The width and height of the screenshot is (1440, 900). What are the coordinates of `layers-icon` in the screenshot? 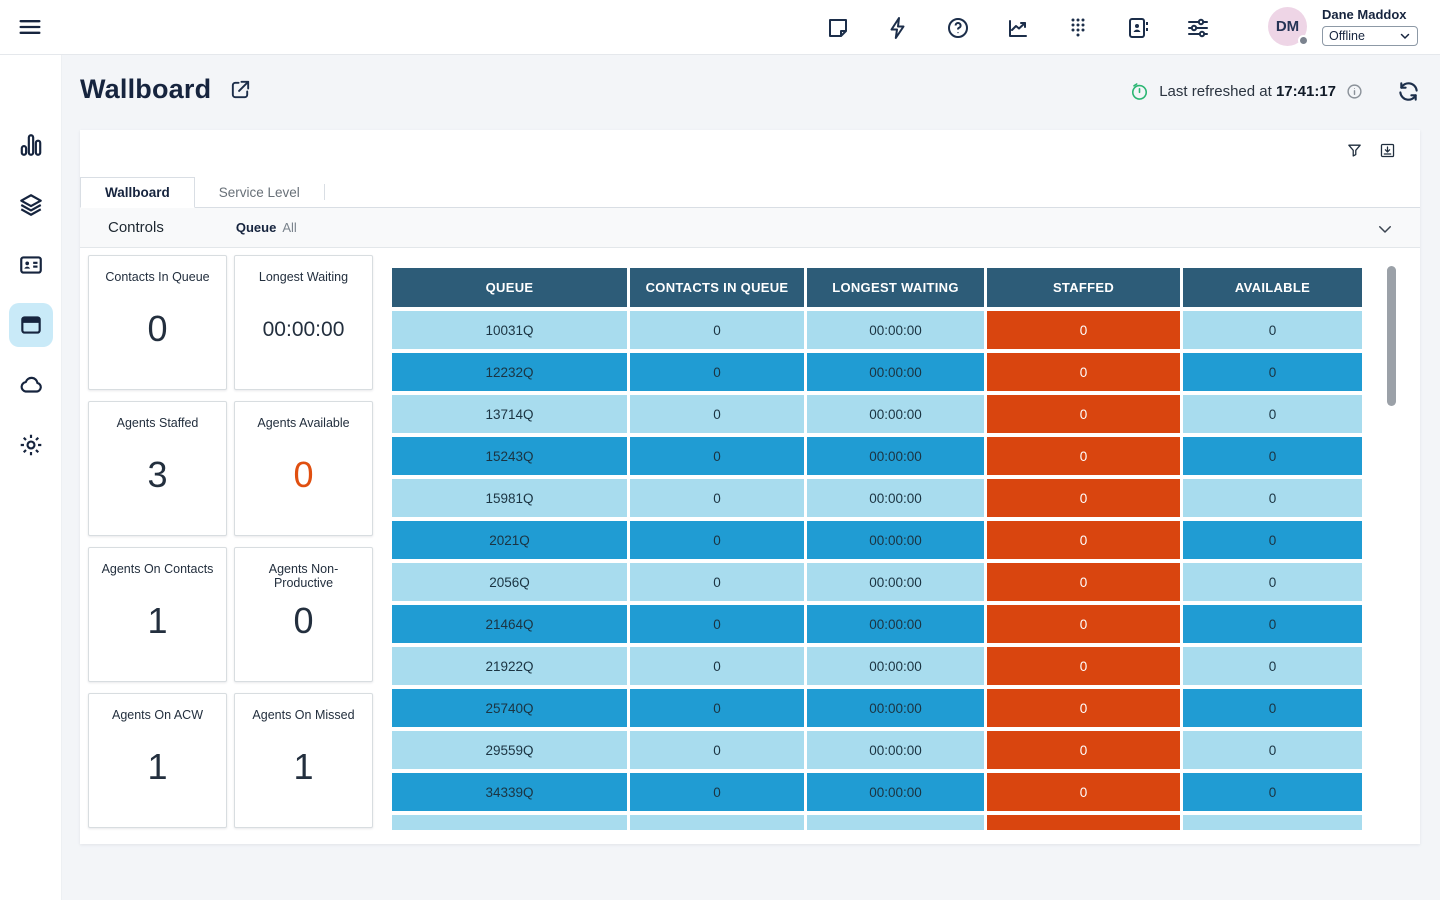 It's located at (31, 205).